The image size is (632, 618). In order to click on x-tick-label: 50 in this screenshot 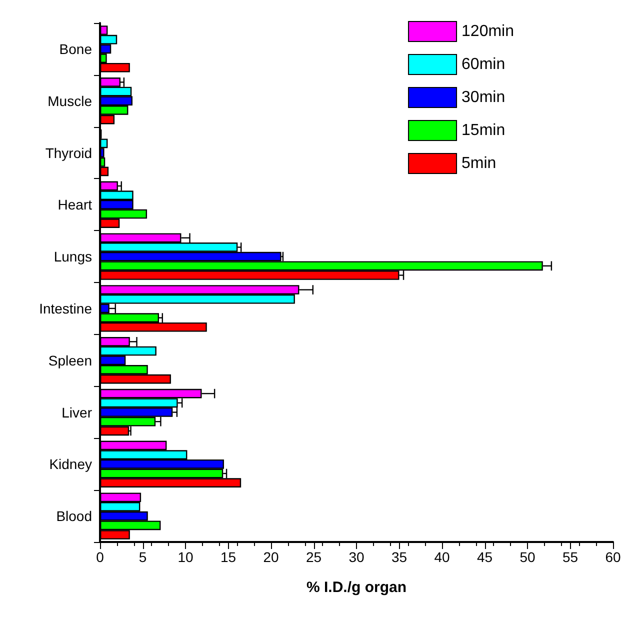, I will do `click(528, 557)`.